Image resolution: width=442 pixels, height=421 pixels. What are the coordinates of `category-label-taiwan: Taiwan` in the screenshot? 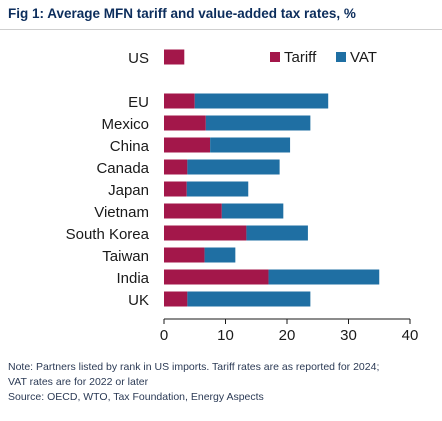 It's located at (125, 256).